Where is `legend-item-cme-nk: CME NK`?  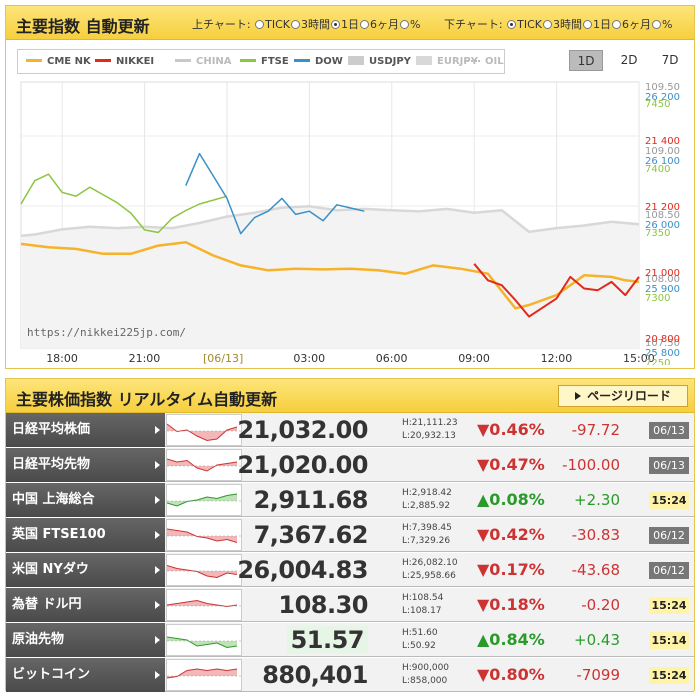
legend-item-cme-nk: CME NK is located at coordinates (58, 61).